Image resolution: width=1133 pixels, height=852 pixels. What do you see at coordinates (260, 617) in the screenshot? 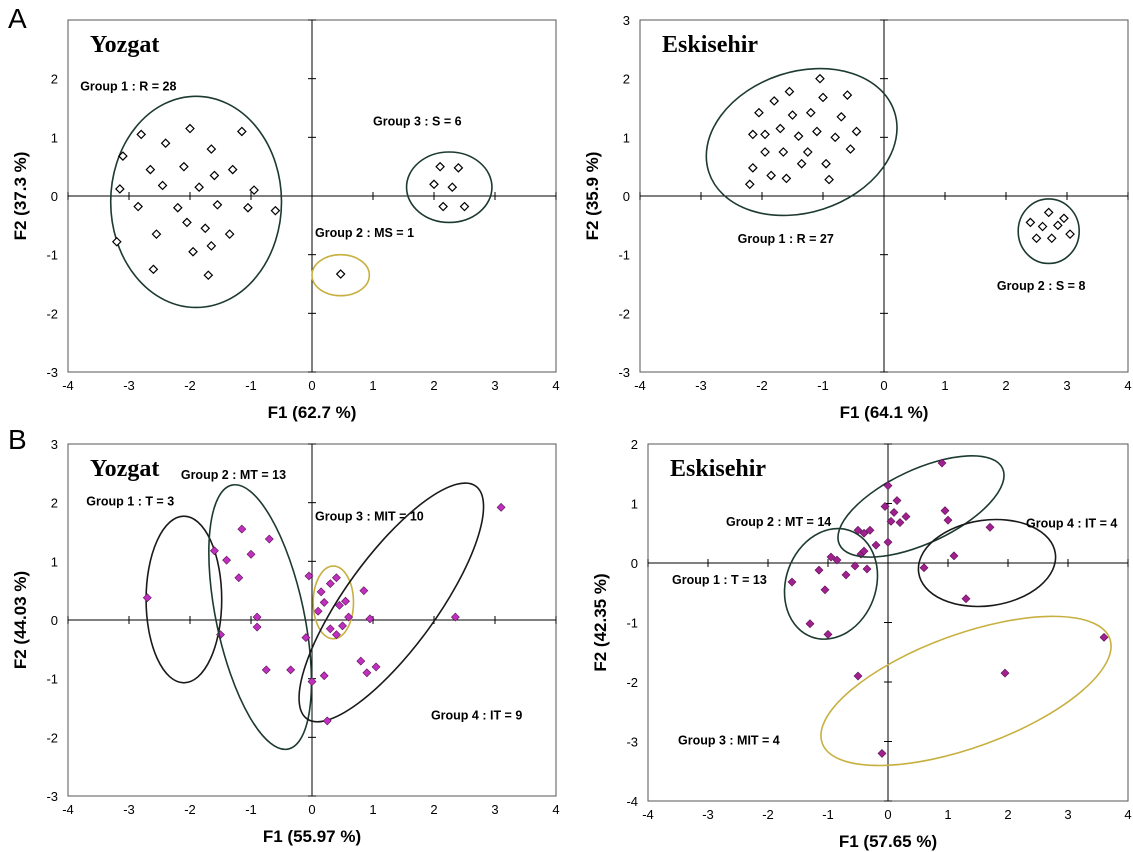
I see `chart-3-group-2-ellipse` at bounding box center [260, 617].